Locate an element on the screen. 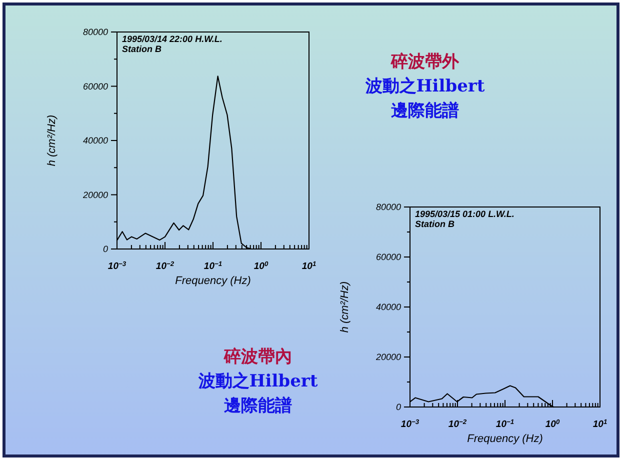 This screenshot has height=461, width=624. text: 碎波帶內 is located at coordinates (257, 357).